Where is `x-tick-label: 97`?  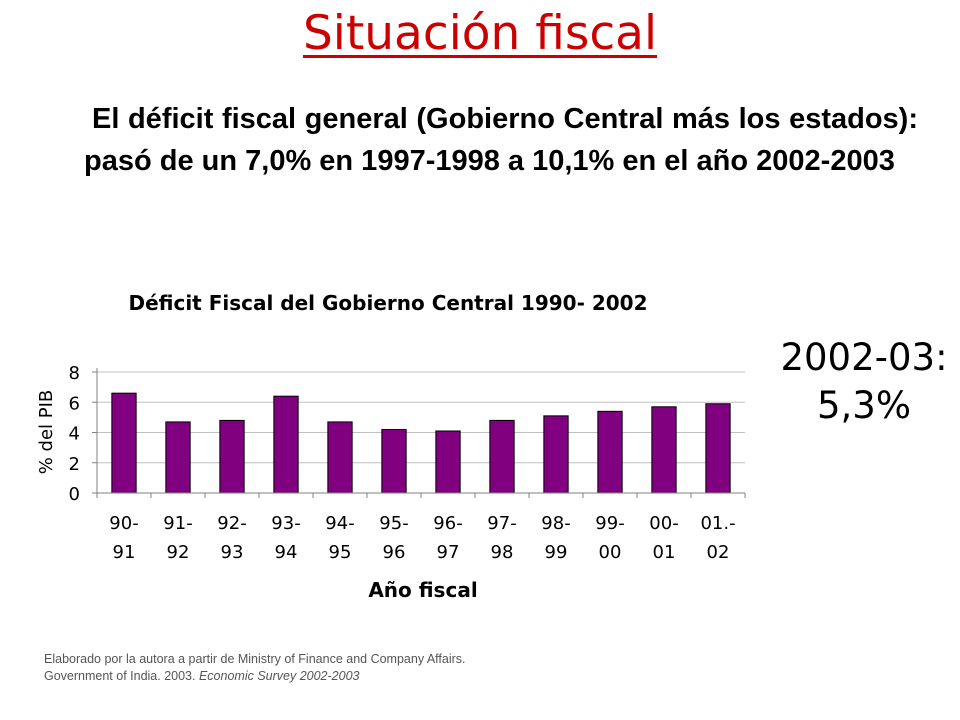 x-tick-label: 97 is located at coordinates (448, 552).